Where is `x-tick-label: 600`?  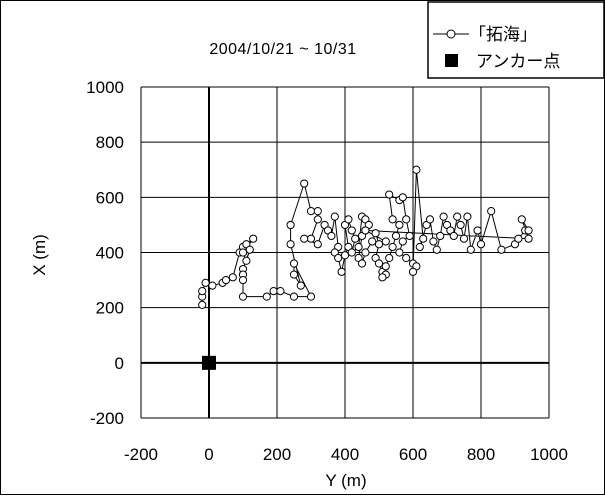 x-tick-label: 600 is located at coordinates (413, 454).